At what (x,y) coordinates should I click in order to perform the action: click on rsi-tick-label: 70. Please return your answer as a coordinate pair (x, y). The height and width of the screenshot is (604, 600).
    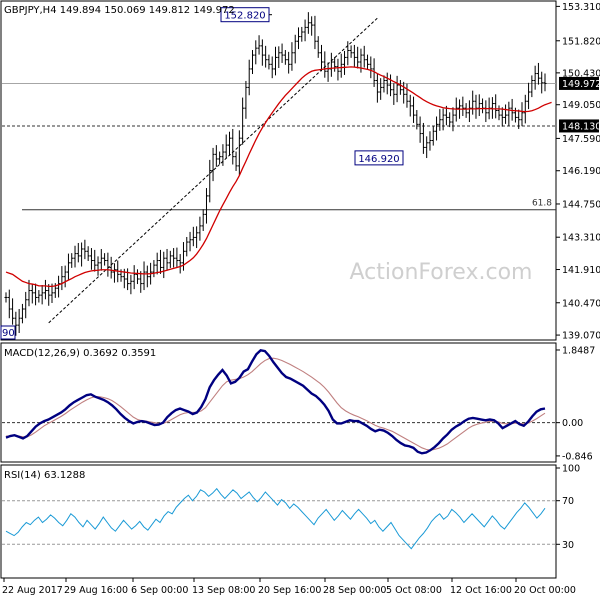
    Looking at the image, I should click on (568, 501).